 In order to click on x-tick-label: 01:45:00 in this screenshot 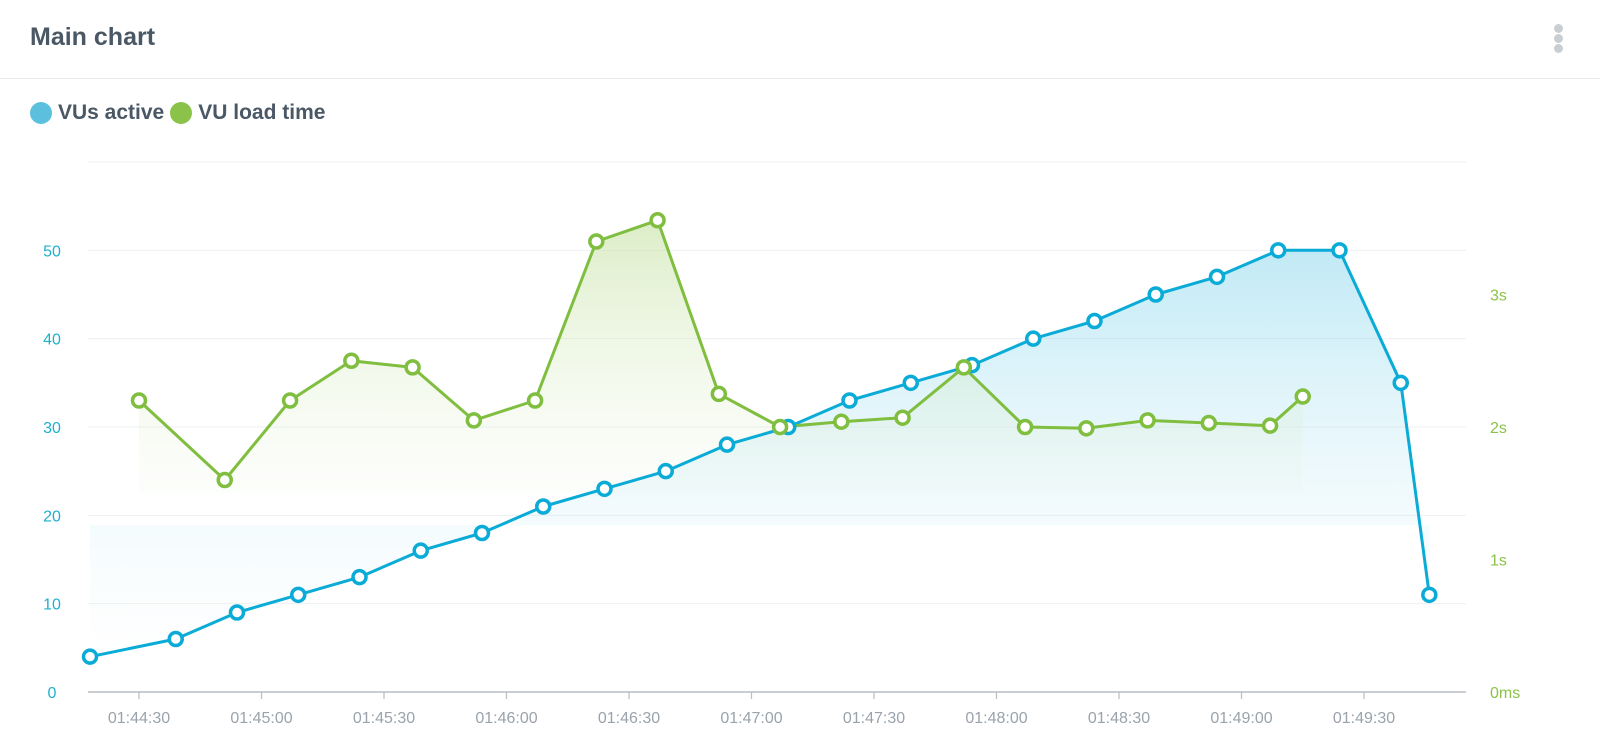, I will do `click(261, 718)`.